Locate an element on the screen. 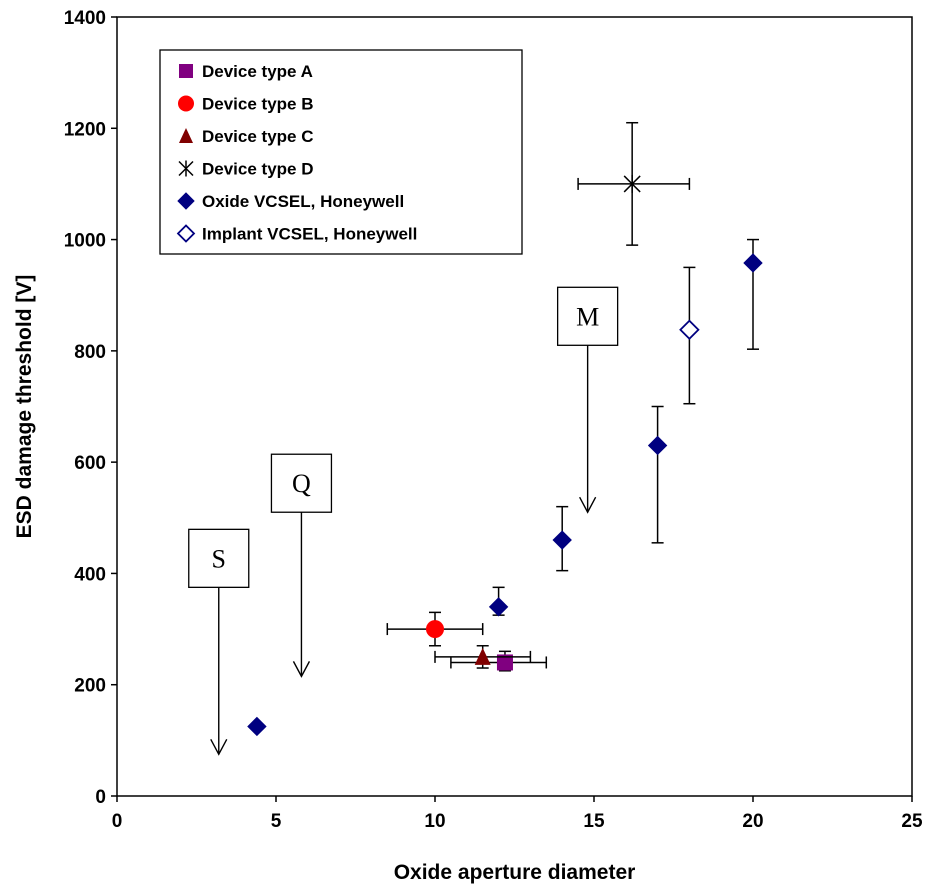  y-tick-label: 600 is located at coordinates (90, 463).